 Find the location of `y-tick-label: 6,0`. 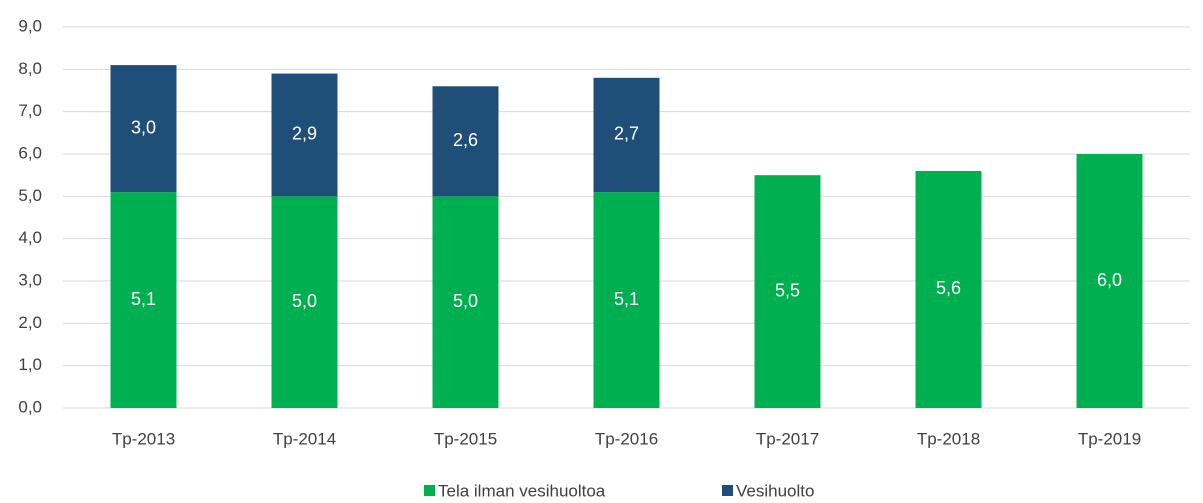

y-tick-label: 6,0 is located at coordinates (30, 152).